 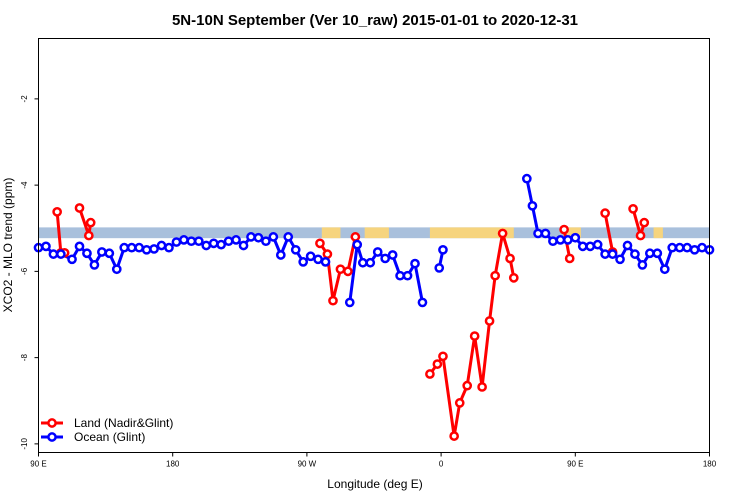 I want to click on x-tick-label-1: 180, so click(x=173, y=464).